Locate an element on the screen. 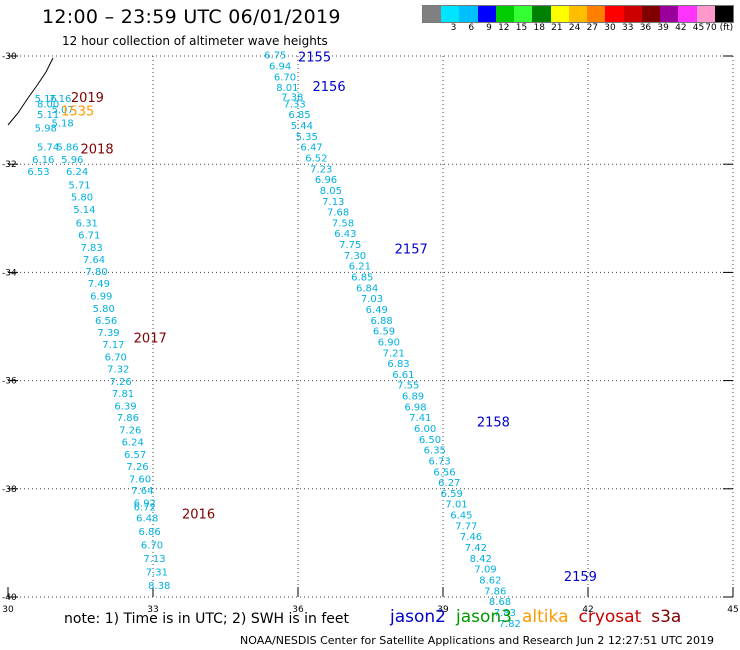 This screenshot has height=650, width=740. swh-value: 6.48 is located at coordinates (147, 518).